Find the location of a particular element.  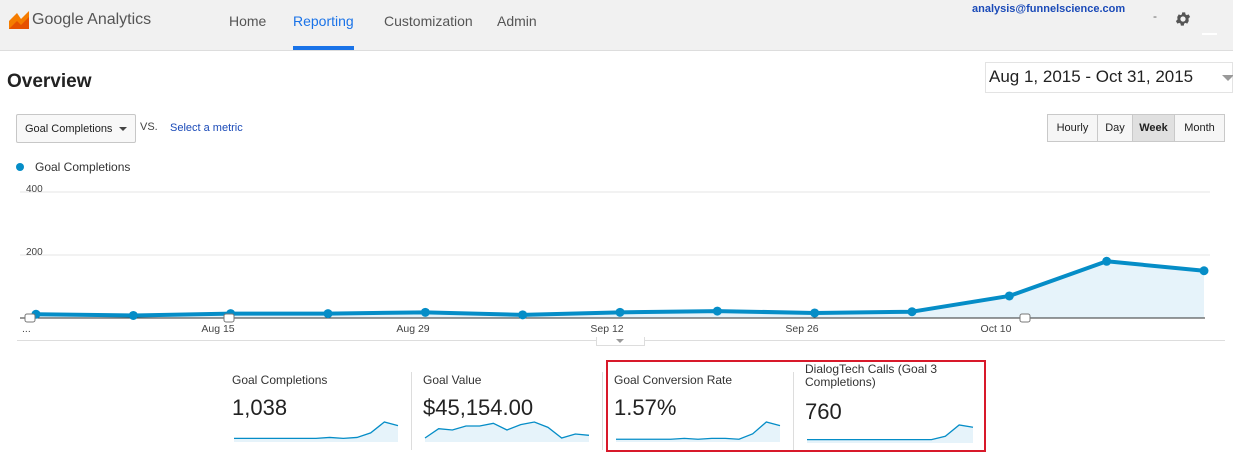

metric-select-value: Goal Completions is located at coordinates (69, 129).